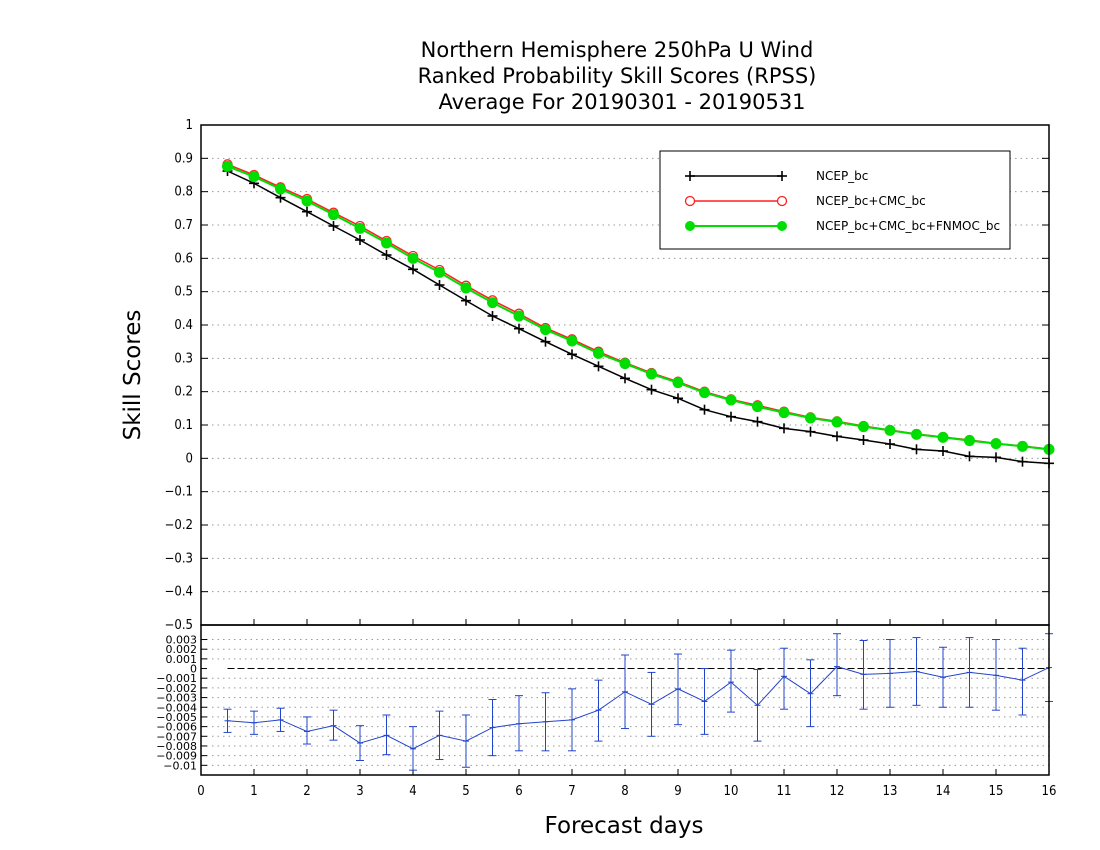 This screenshot has height=850, width=1100. I want to click on x-tick-label: 16, so click(1049, 791).